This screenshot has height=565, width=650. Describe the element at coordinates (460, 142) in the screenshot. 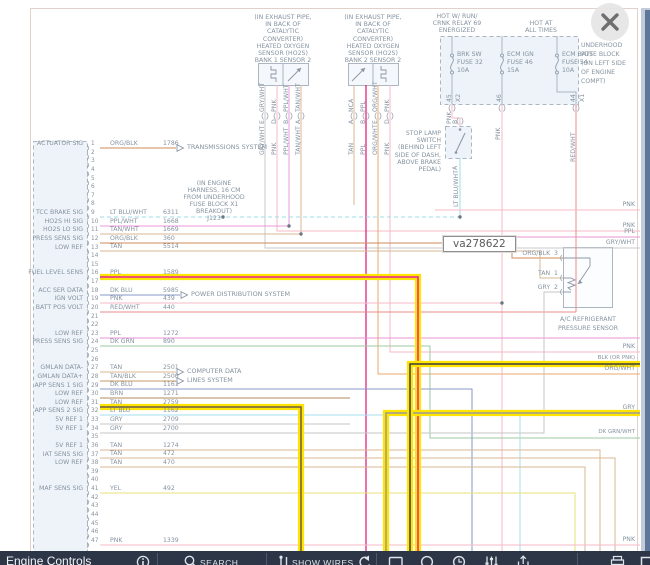

I see `switch-arm` at that location.